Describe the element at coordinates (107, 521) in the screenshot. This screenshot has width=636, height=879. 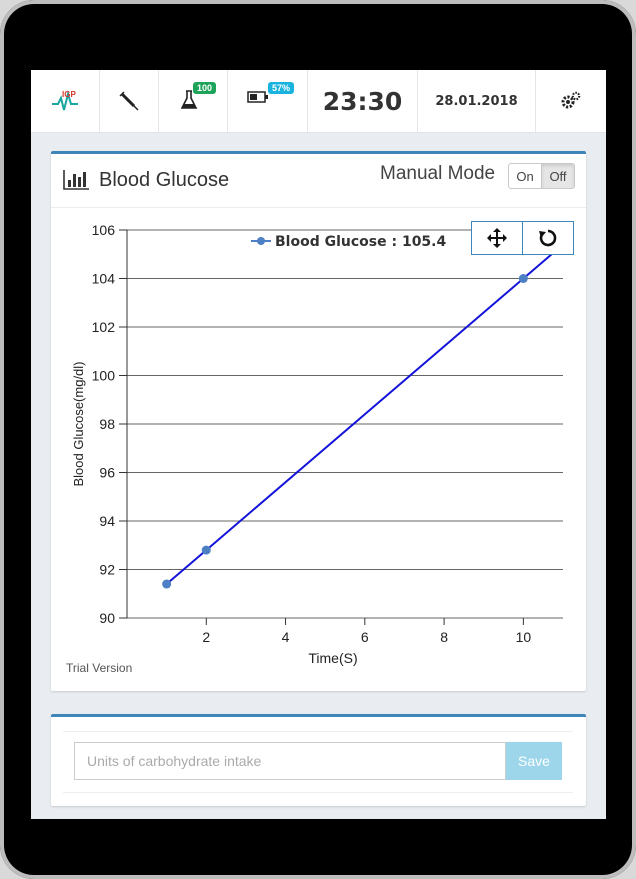
I see `y-tick-label: 94` at that location.